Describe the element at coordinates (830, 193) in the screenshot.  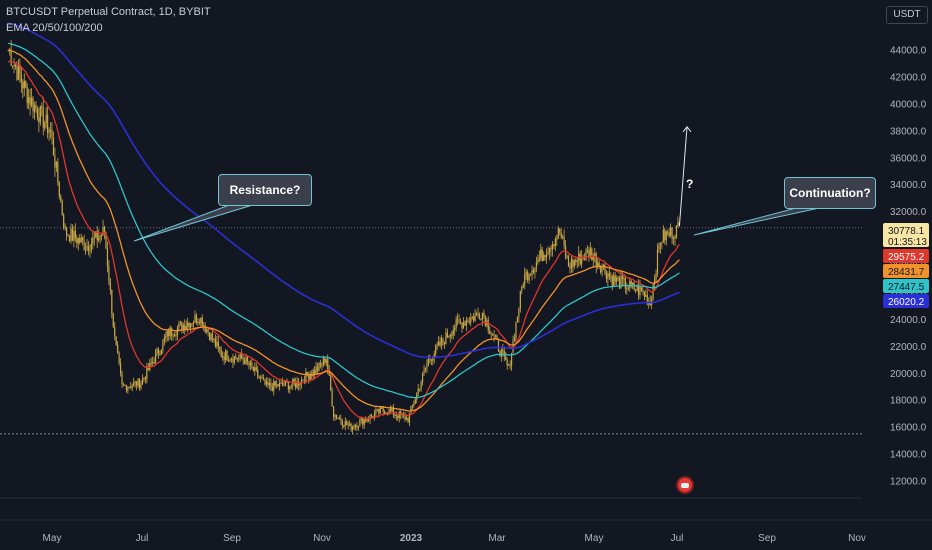
I see `continuation-callout: Continuation?` at that location.